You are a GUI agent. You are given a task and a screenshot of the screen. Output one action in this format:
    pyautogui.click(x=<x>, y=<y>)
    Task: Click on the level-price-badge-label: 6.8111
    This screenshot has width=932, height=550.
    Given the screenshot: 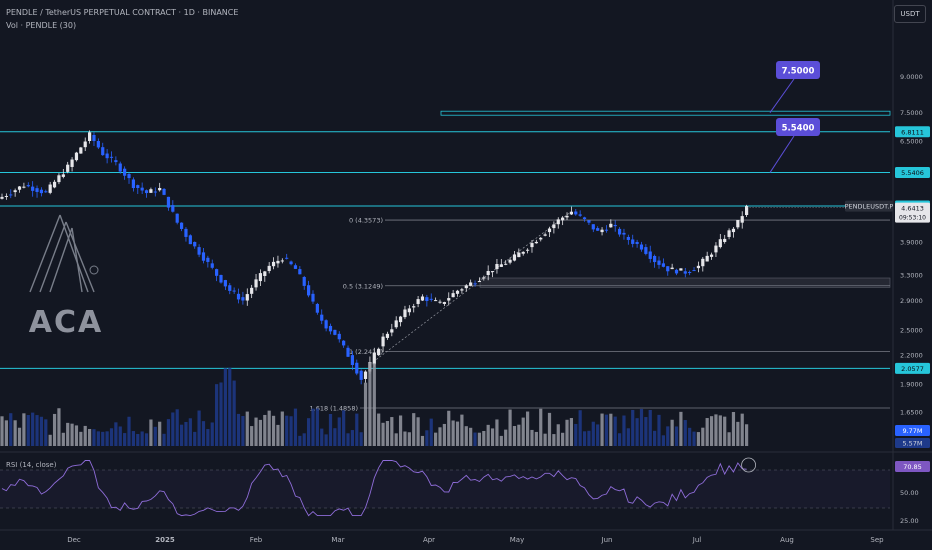 What is the action you would take?
    pyautogui.click(x=912, y=132)
    